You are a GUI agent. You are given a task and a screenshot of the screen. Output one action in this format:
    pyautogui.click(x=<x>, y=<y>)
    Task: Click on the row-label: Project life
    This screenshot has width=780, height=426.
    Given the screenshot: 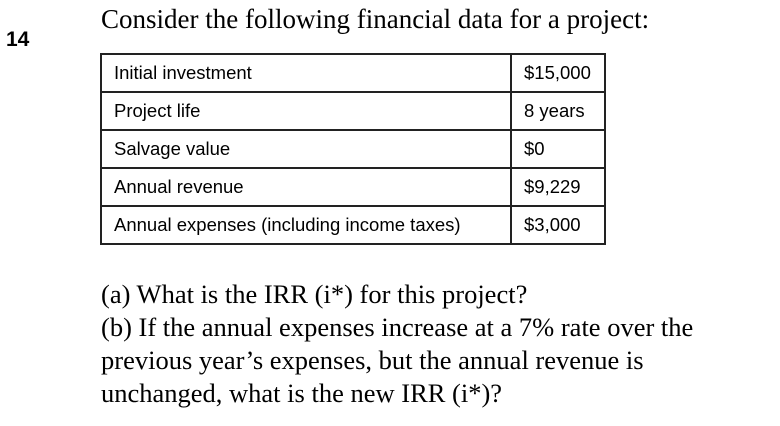 What is the action you would take?
    pyautogui.click(x=306, y=111)
    